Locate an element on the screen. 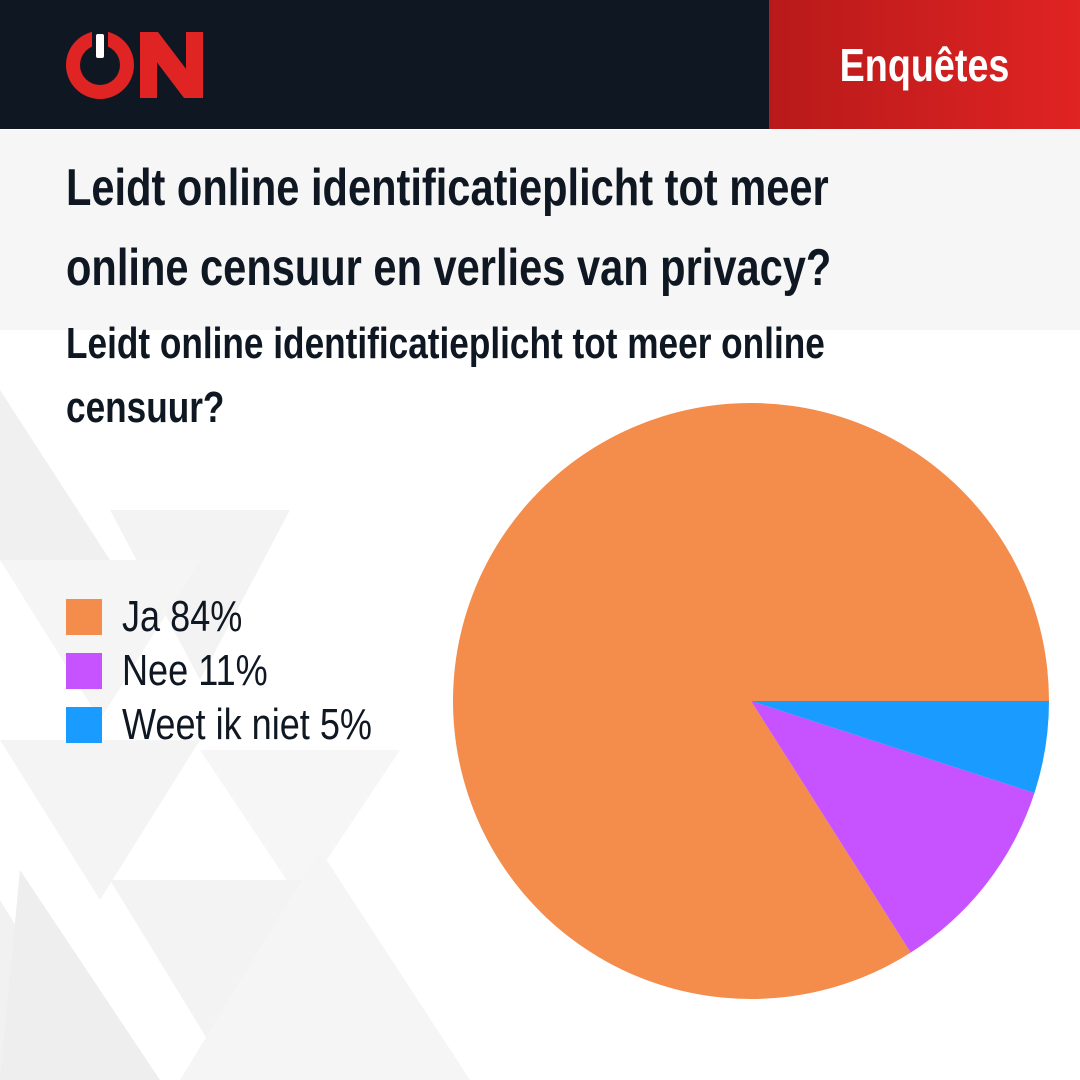 The width and height of the screenshot is (1080, 1080). legend-item-nee: Nee 11% is located at coordinates (246, 671).